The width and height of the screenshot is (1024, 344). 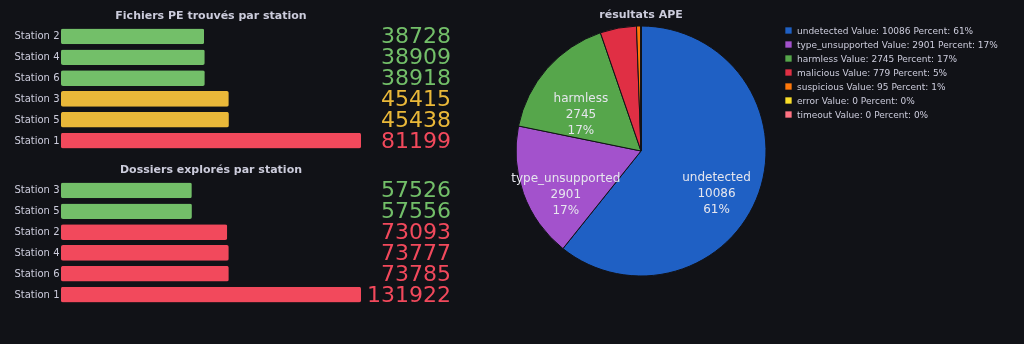 What do you see at coordinates (716, 209) in the screenshot?
I see `text: 61%` at bounding box center [716, 209].